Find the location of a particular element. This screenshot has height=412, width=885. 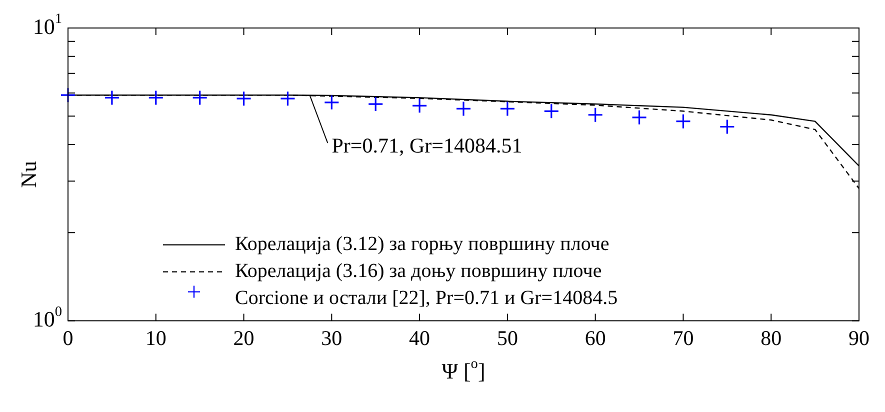

legend-label: Корелација (3.12) за горњу површину плоче is located at coordinates (422, 244).